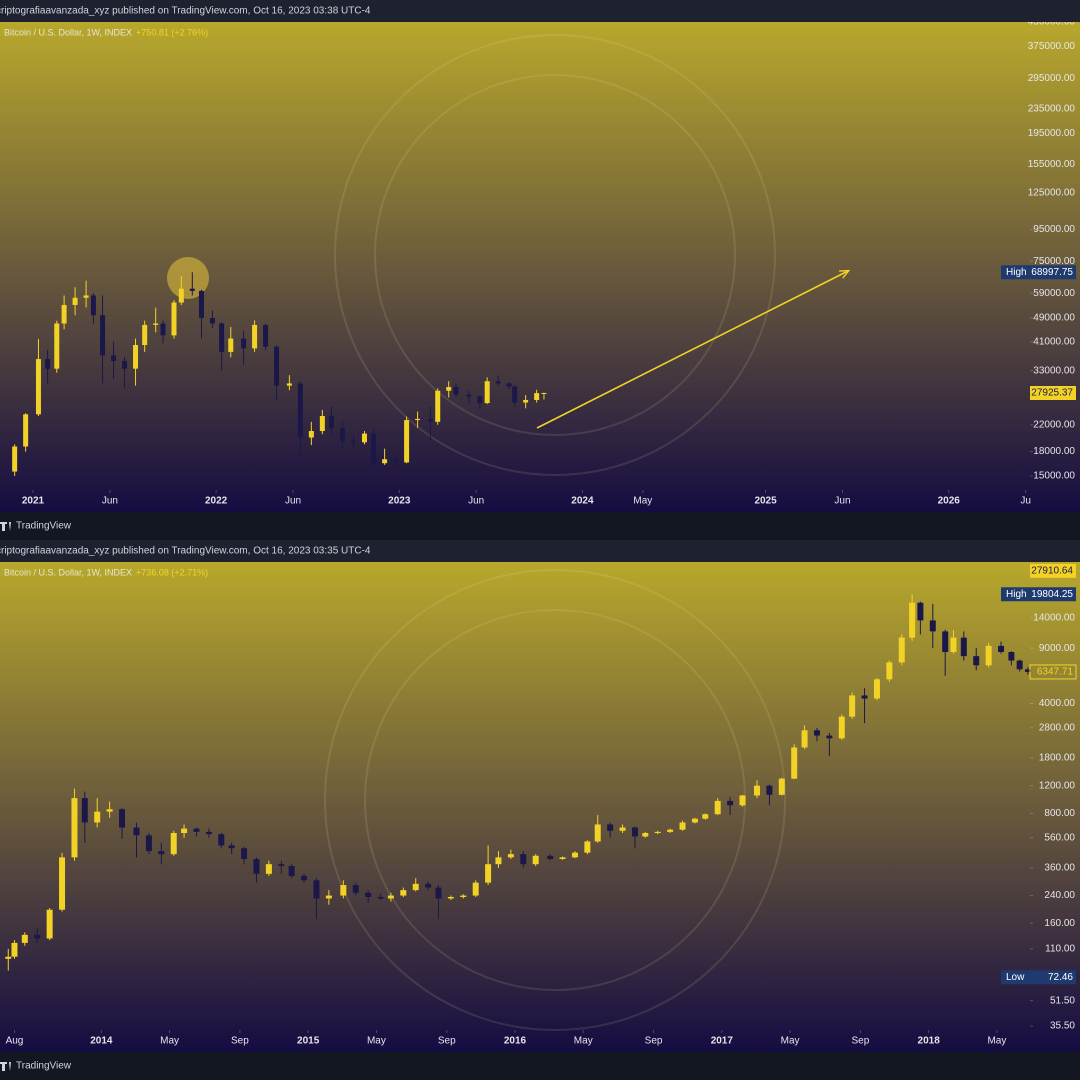 Image resolution: width=1080 pixels, height=1080 pixels. What do you see at coordinates (1052, 193) in the screenshot?
I see `y-tick-label: 125000.00` at bounding box center [1052, 193].